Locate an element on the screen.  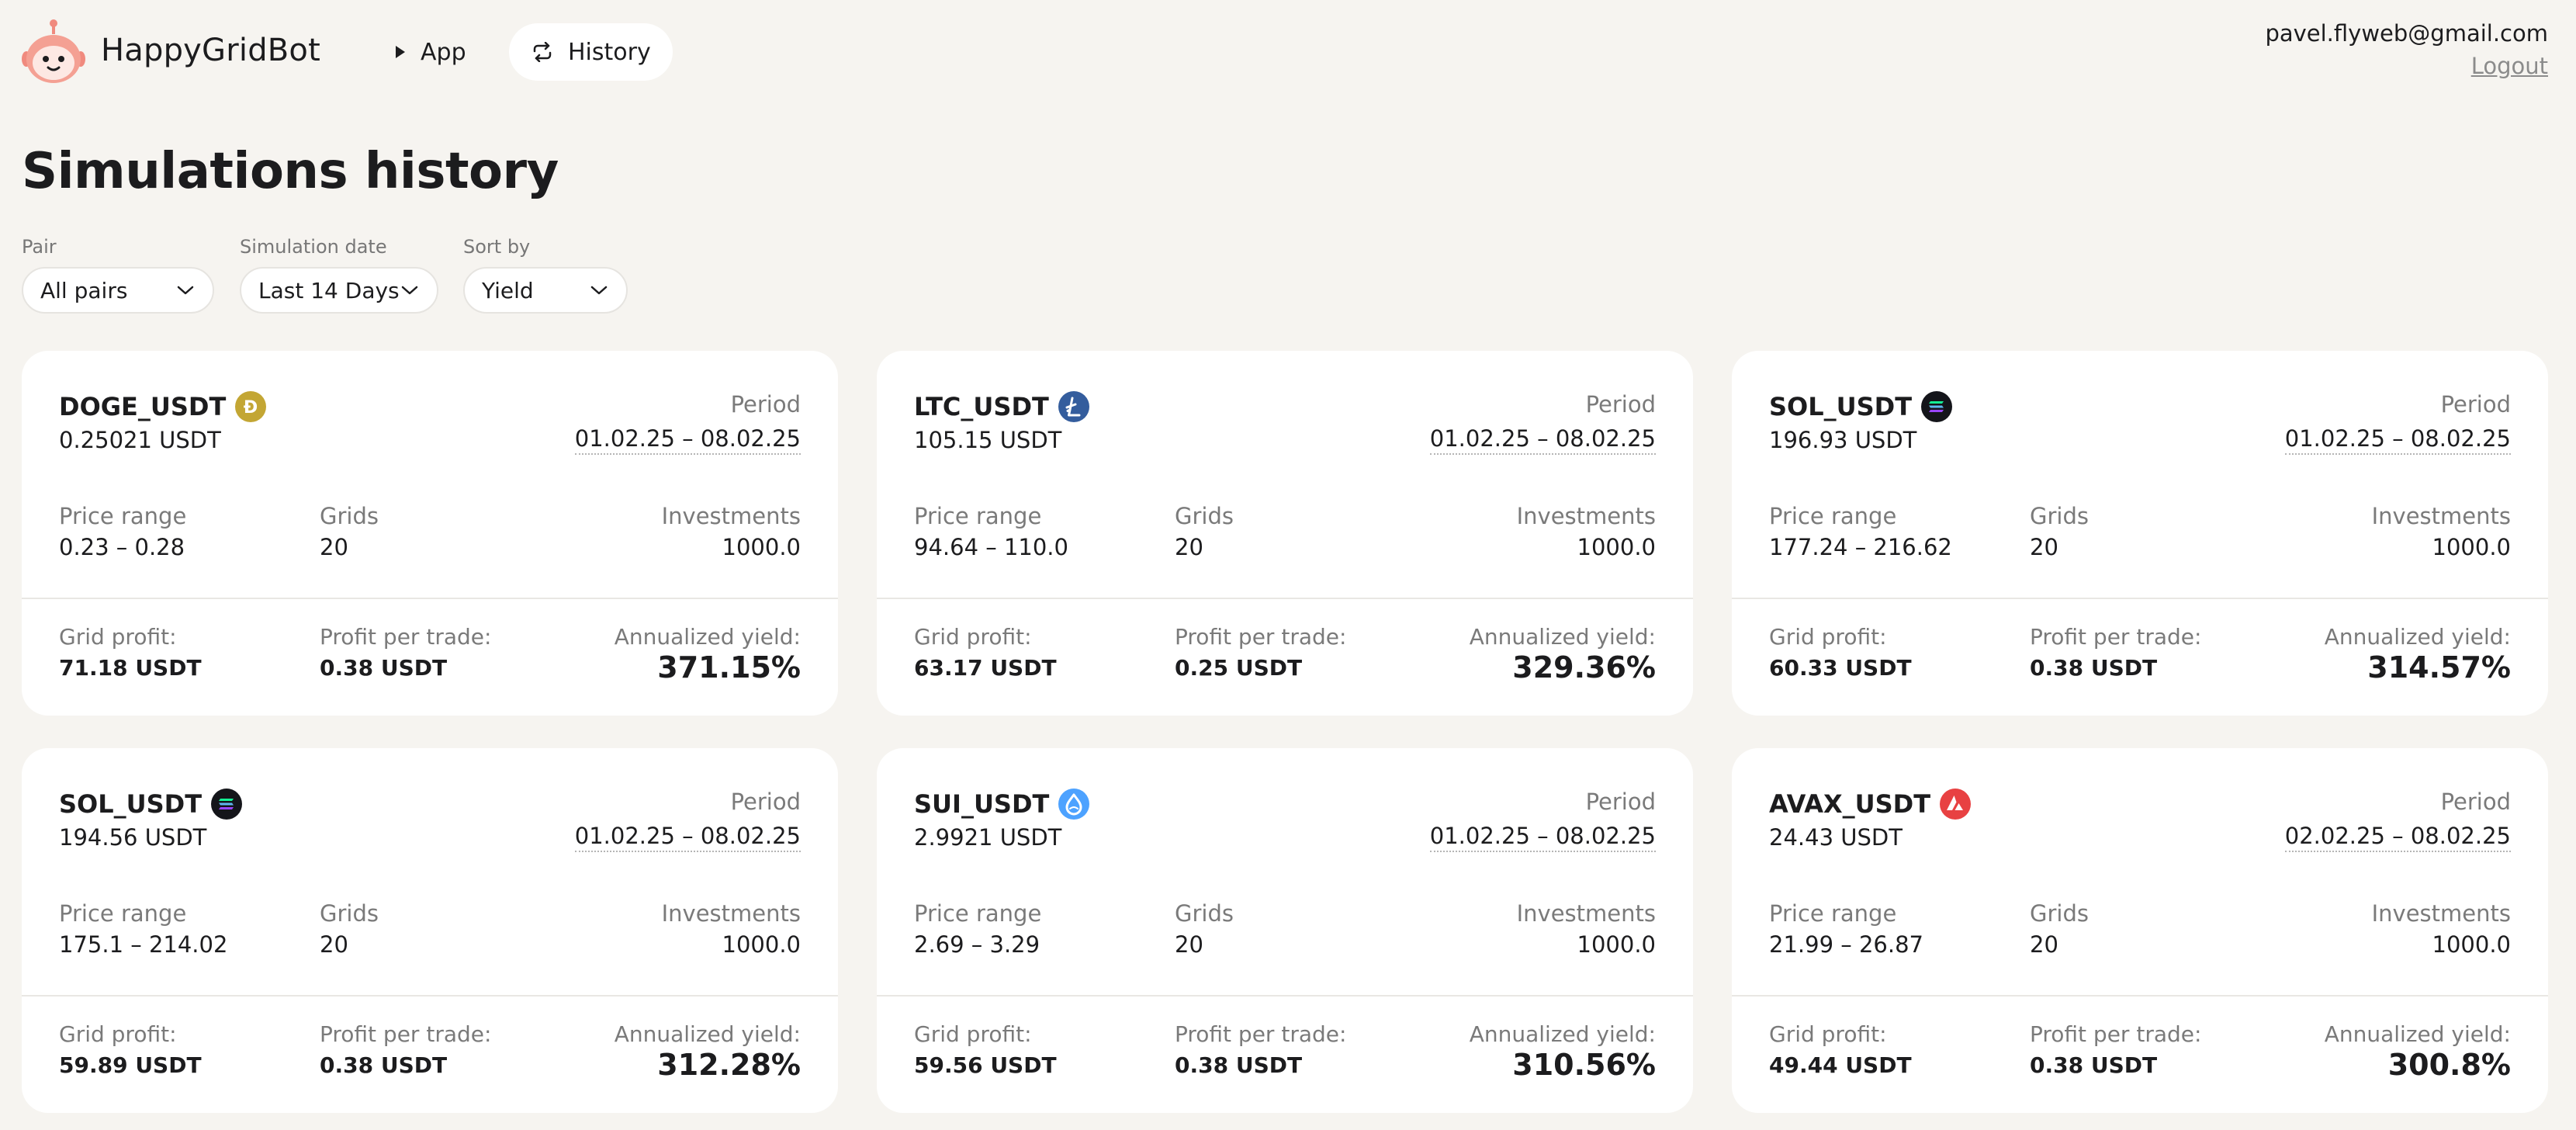
pair-name: SOL_USDT is located at coordinates (1841, 407).